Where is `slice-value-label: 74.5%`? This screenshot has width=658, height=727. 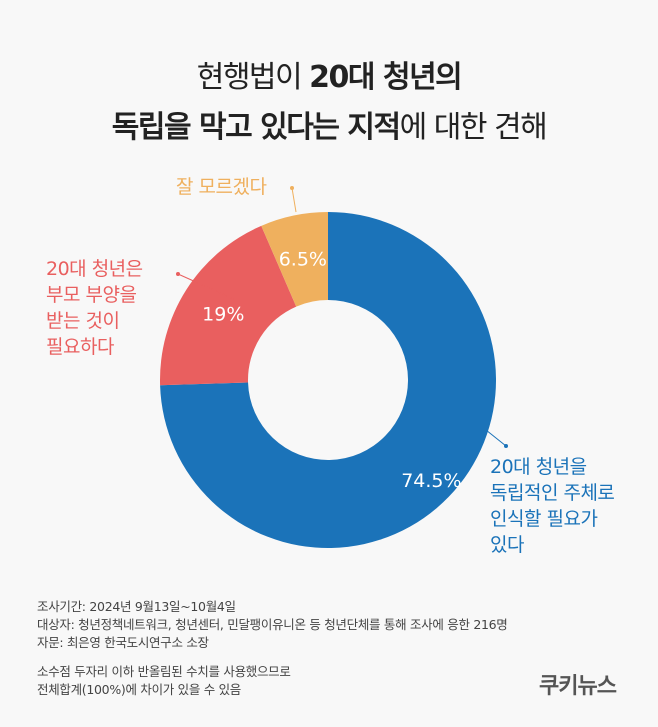 slice-value-label: 74.5% is located at coordinates (431, 481).